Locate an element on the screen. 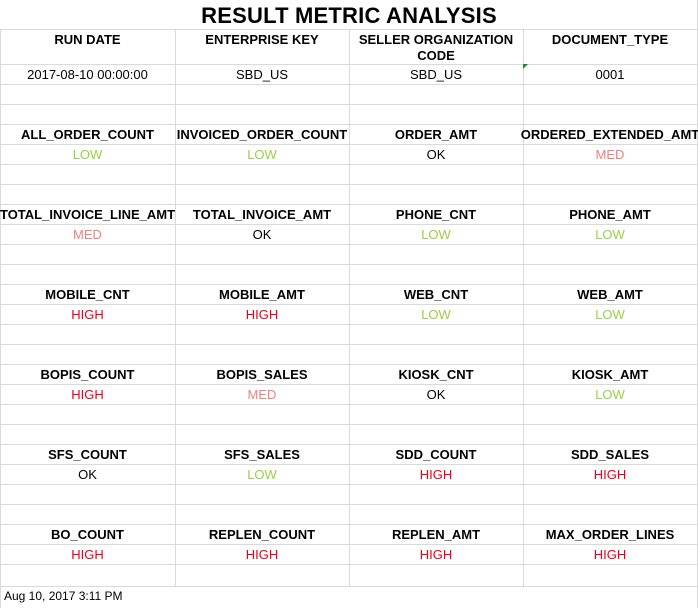 The height and width of the screenshot is (608, 698). metric-label-cell: SDD_SALES is located at coordinates (610, 454).